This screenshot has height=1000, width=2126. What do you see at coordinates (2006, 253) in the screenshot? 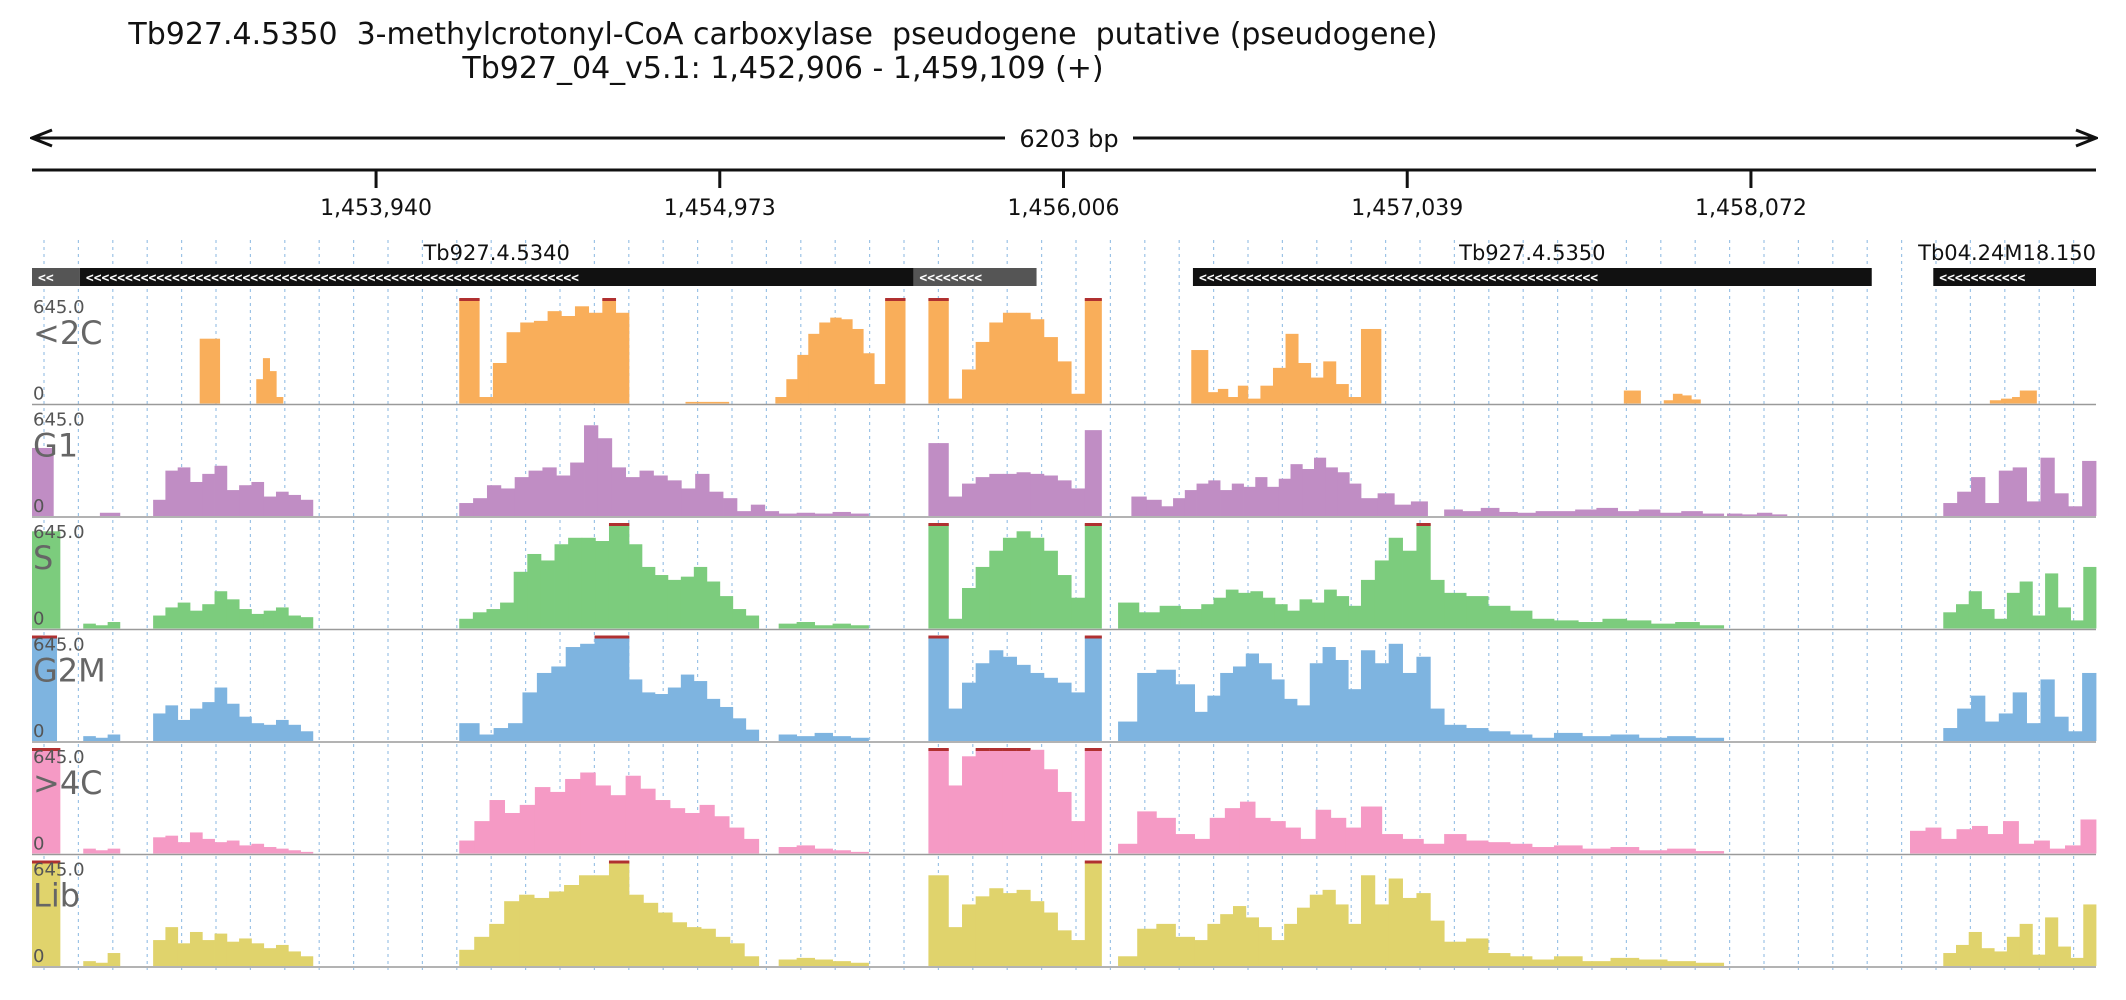
I see `gene-label: Tb04.24M18.150` at bounding box center [2006, 253].